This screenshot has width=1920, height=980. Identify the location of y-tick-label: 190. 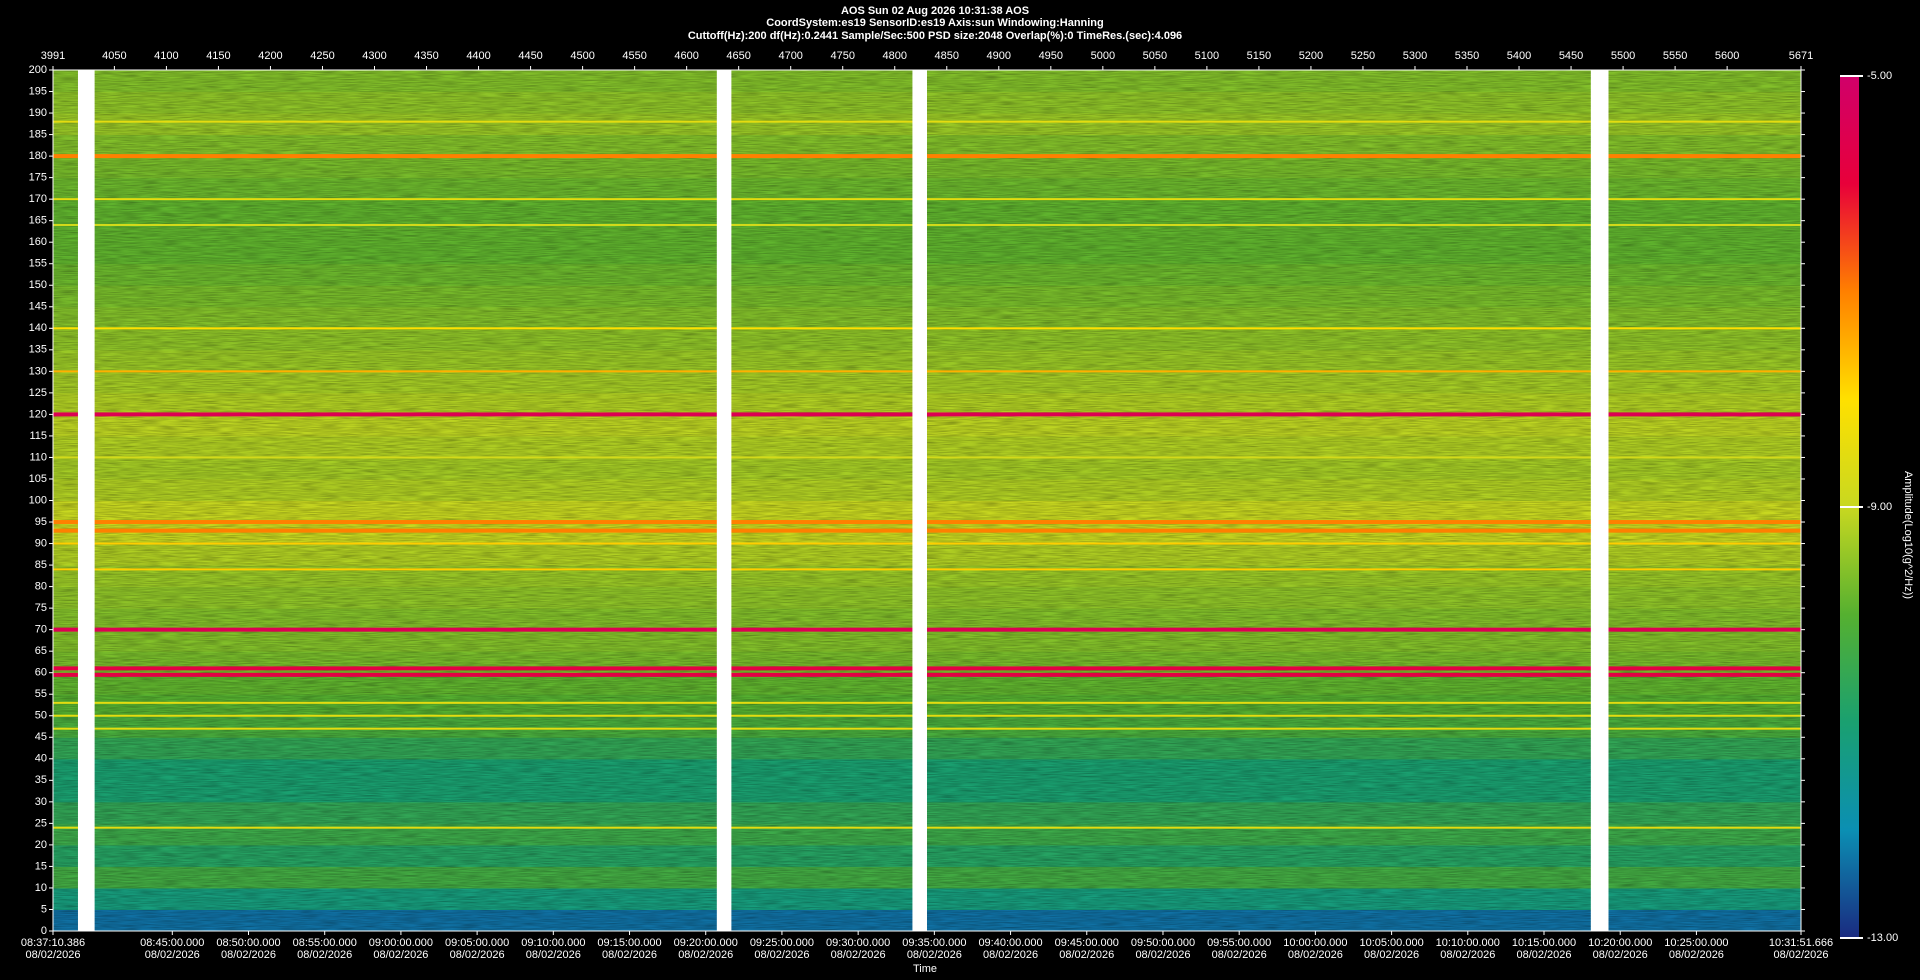
(38, 113).